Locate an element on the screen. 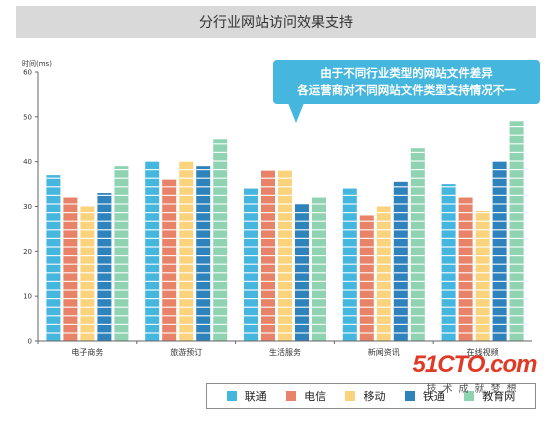  chart-title: 分行业网站访问效果支持 is located at coordinates (276, 22).